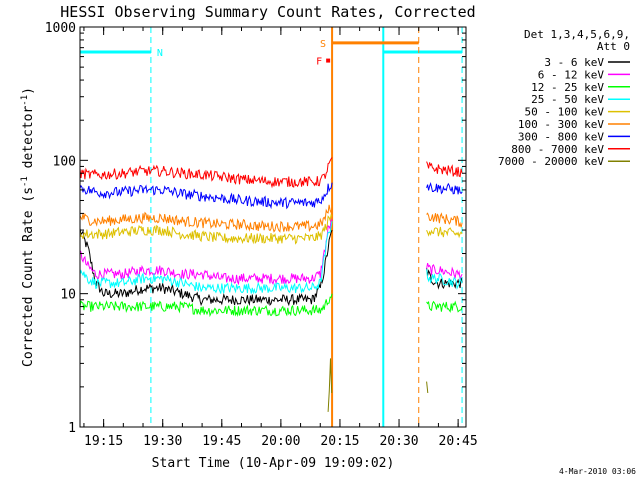 The height and width of the screenshot is (480, 640). What do you see at coordinates (162, 441) in the screenshot?
I see `x-tick-label: 19:30` at bounding box center [162, 441].